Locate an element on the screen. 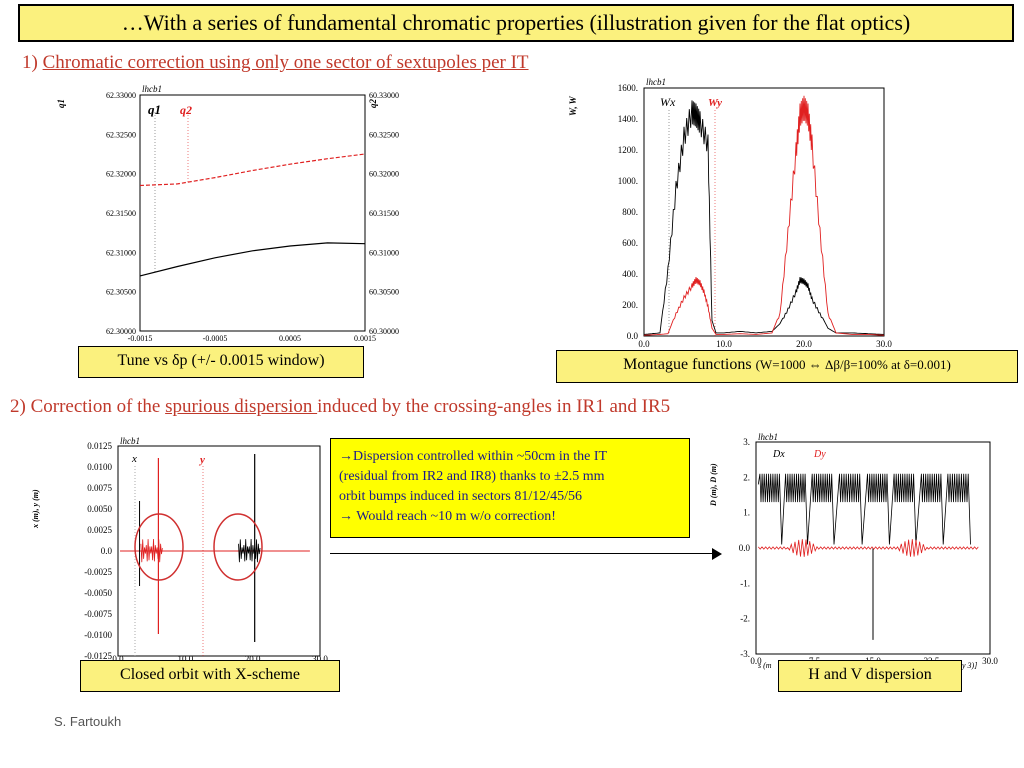 Image resolution: width=1024 pixels, height=768 pixels. dispersion-ytick-label-4: -1. is located at coordinates (745, 583).